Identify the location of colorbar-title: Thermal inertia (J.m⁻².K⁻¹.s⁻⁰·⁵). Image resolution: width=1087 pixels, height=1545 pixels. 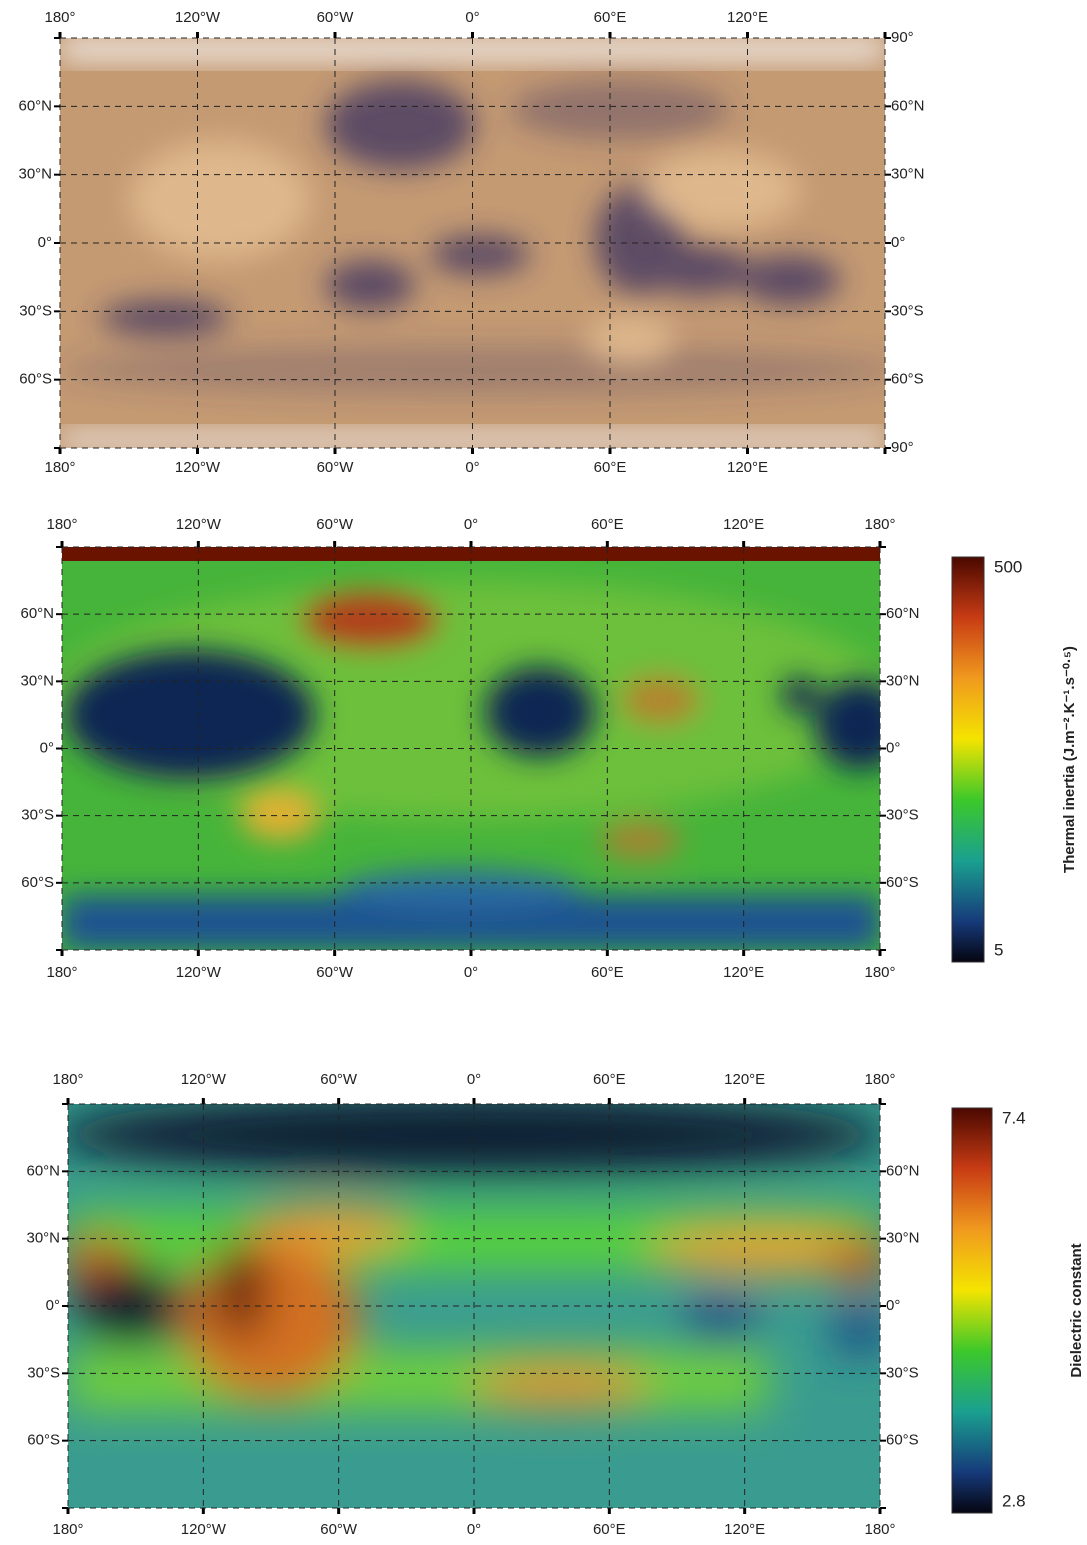
(1069, 759).